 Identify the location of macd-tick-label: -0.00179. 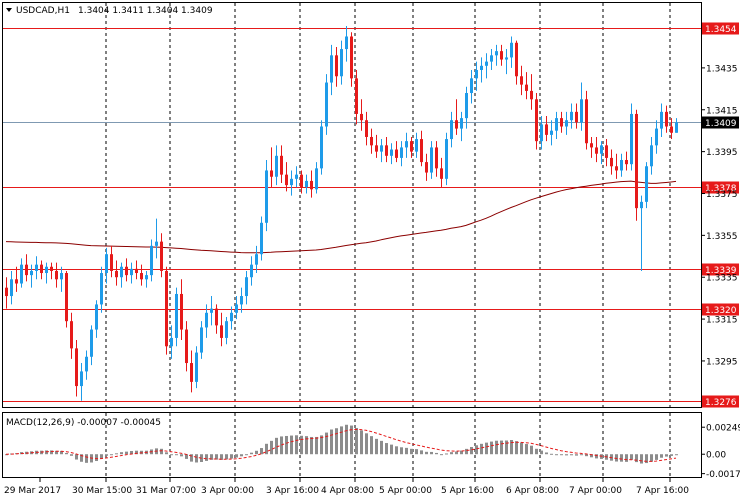
(723, 475).